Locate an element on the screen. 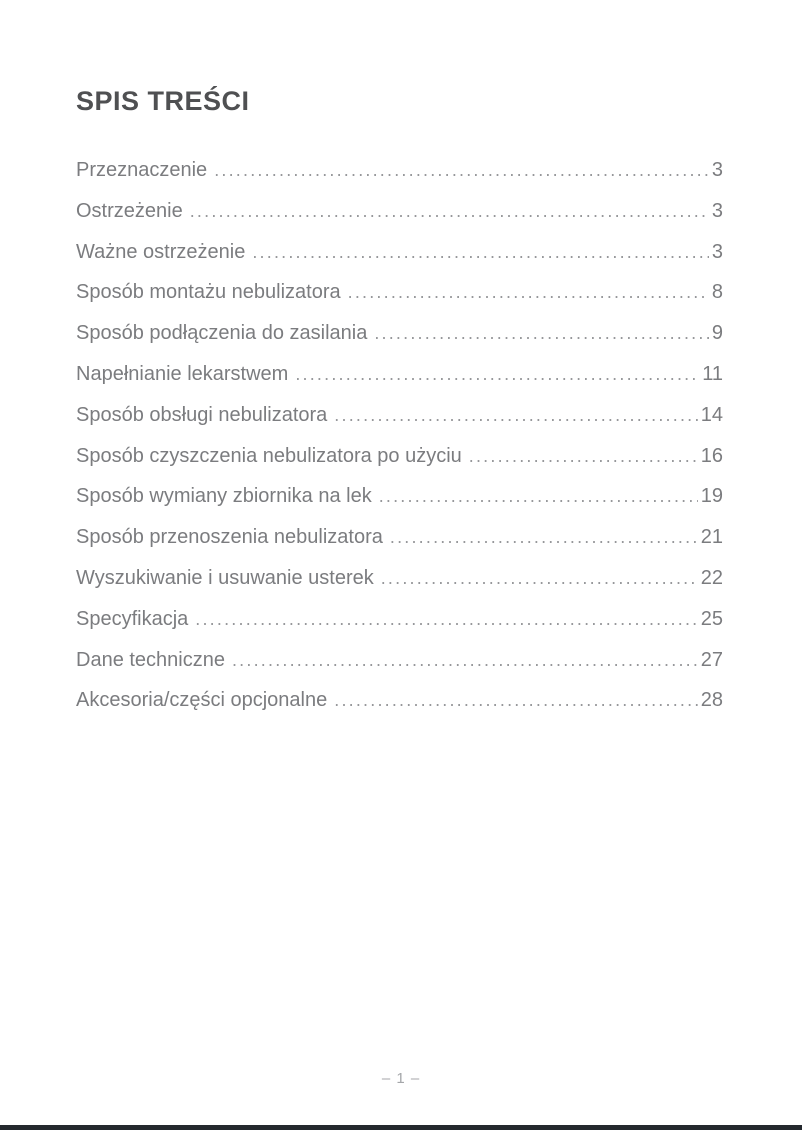  toc-row: Sposób wymiany zbiornika na lek 19 is located at coordinates (399, 496).